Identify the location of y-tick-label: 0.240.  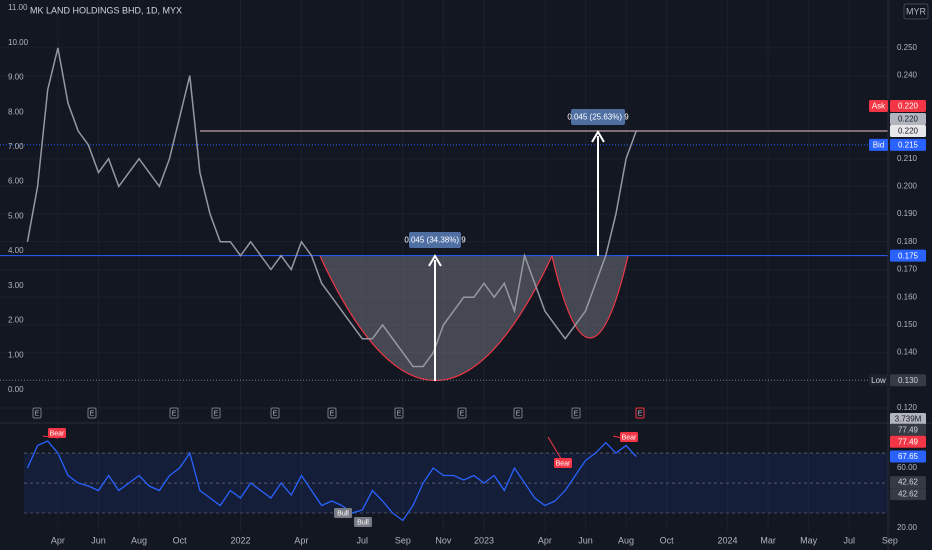
(907, 75).